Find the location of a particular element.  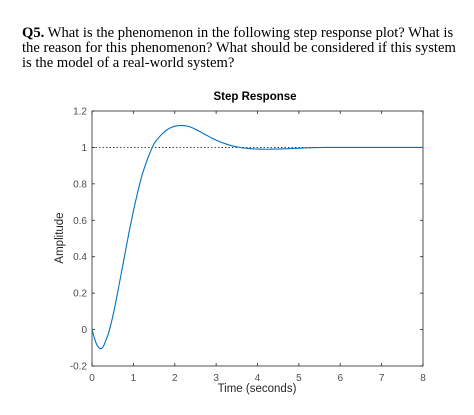

x-tick-label: 6 is located at coordinates (340, 378).